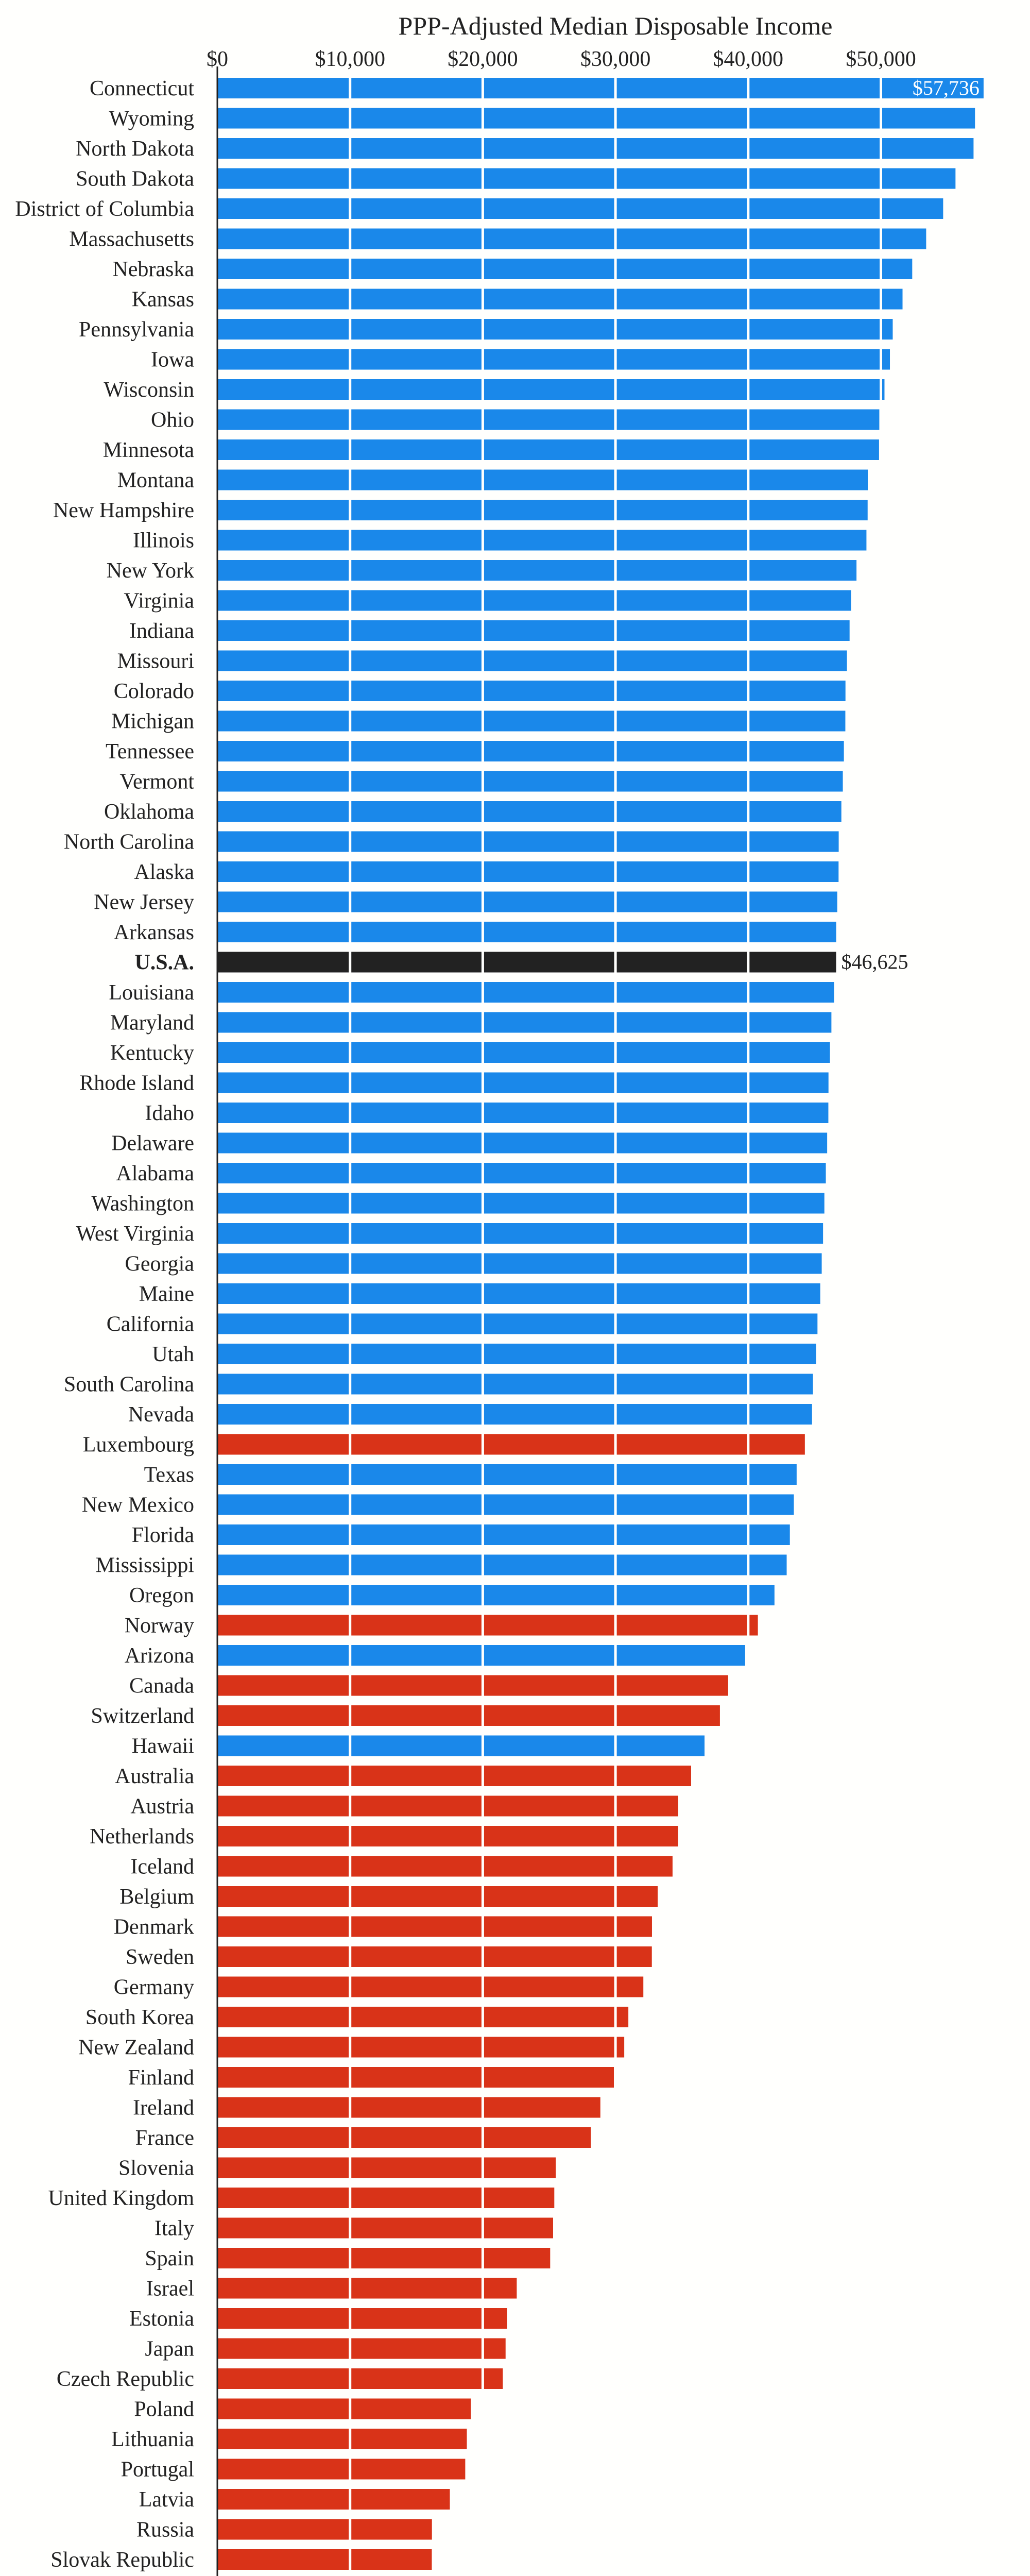  I want to click on category-label: District of Columbia, so click(104, 209).